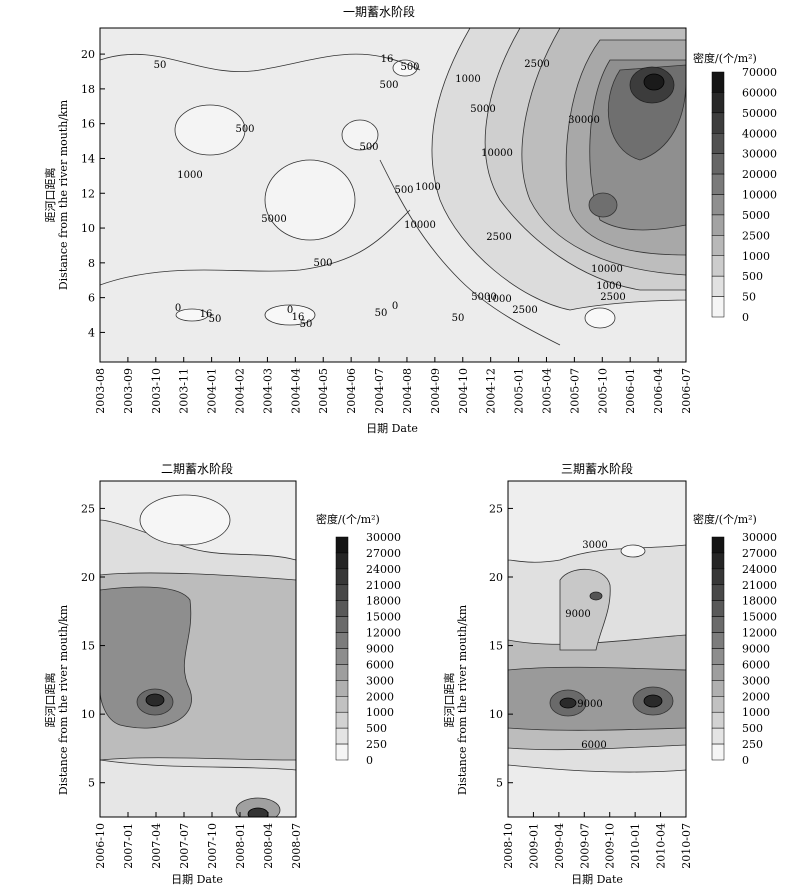 Image resolution: width=800 pixels, height=894 pixels. Describe the element at coordinates (759, 92) in the screenshot. I see `legend-label: 60000` at that location.